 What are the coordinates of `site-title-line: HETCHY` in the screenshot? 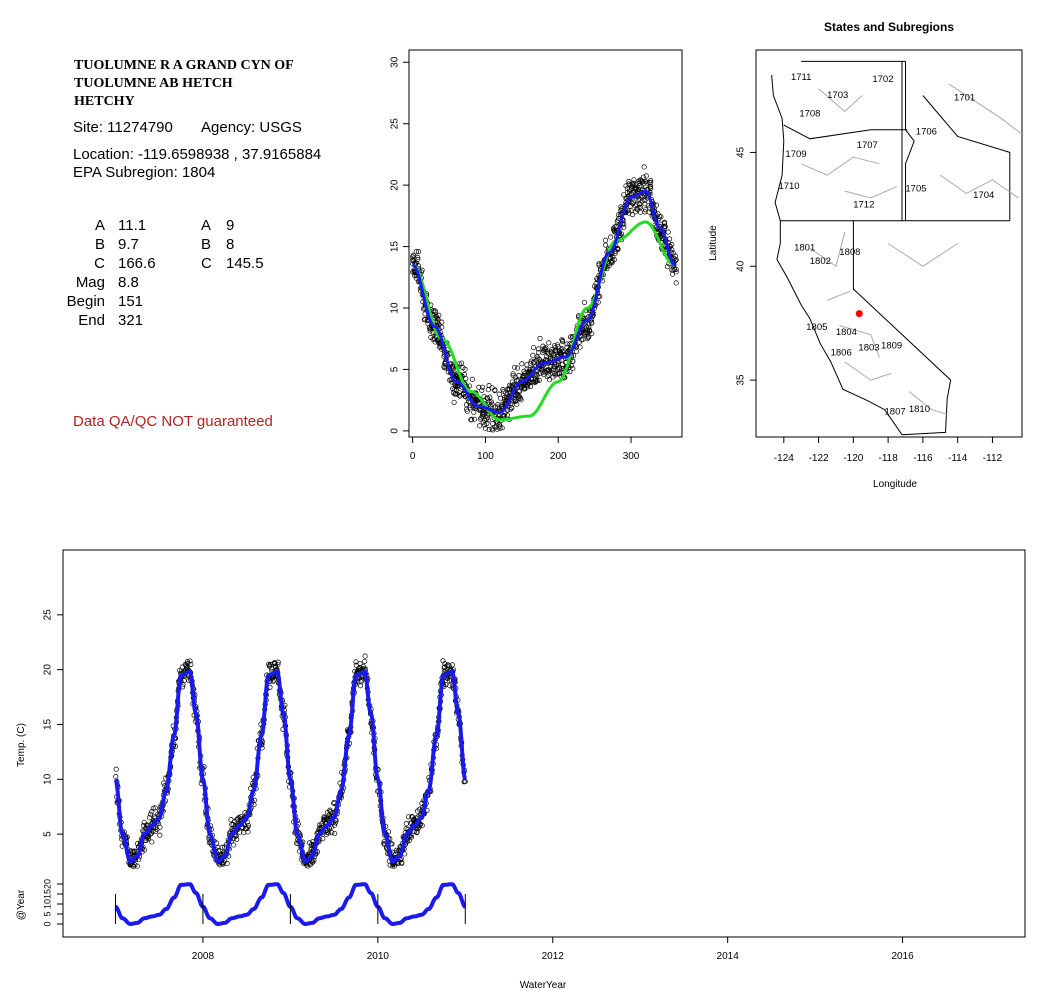 It's located at (104, 101).